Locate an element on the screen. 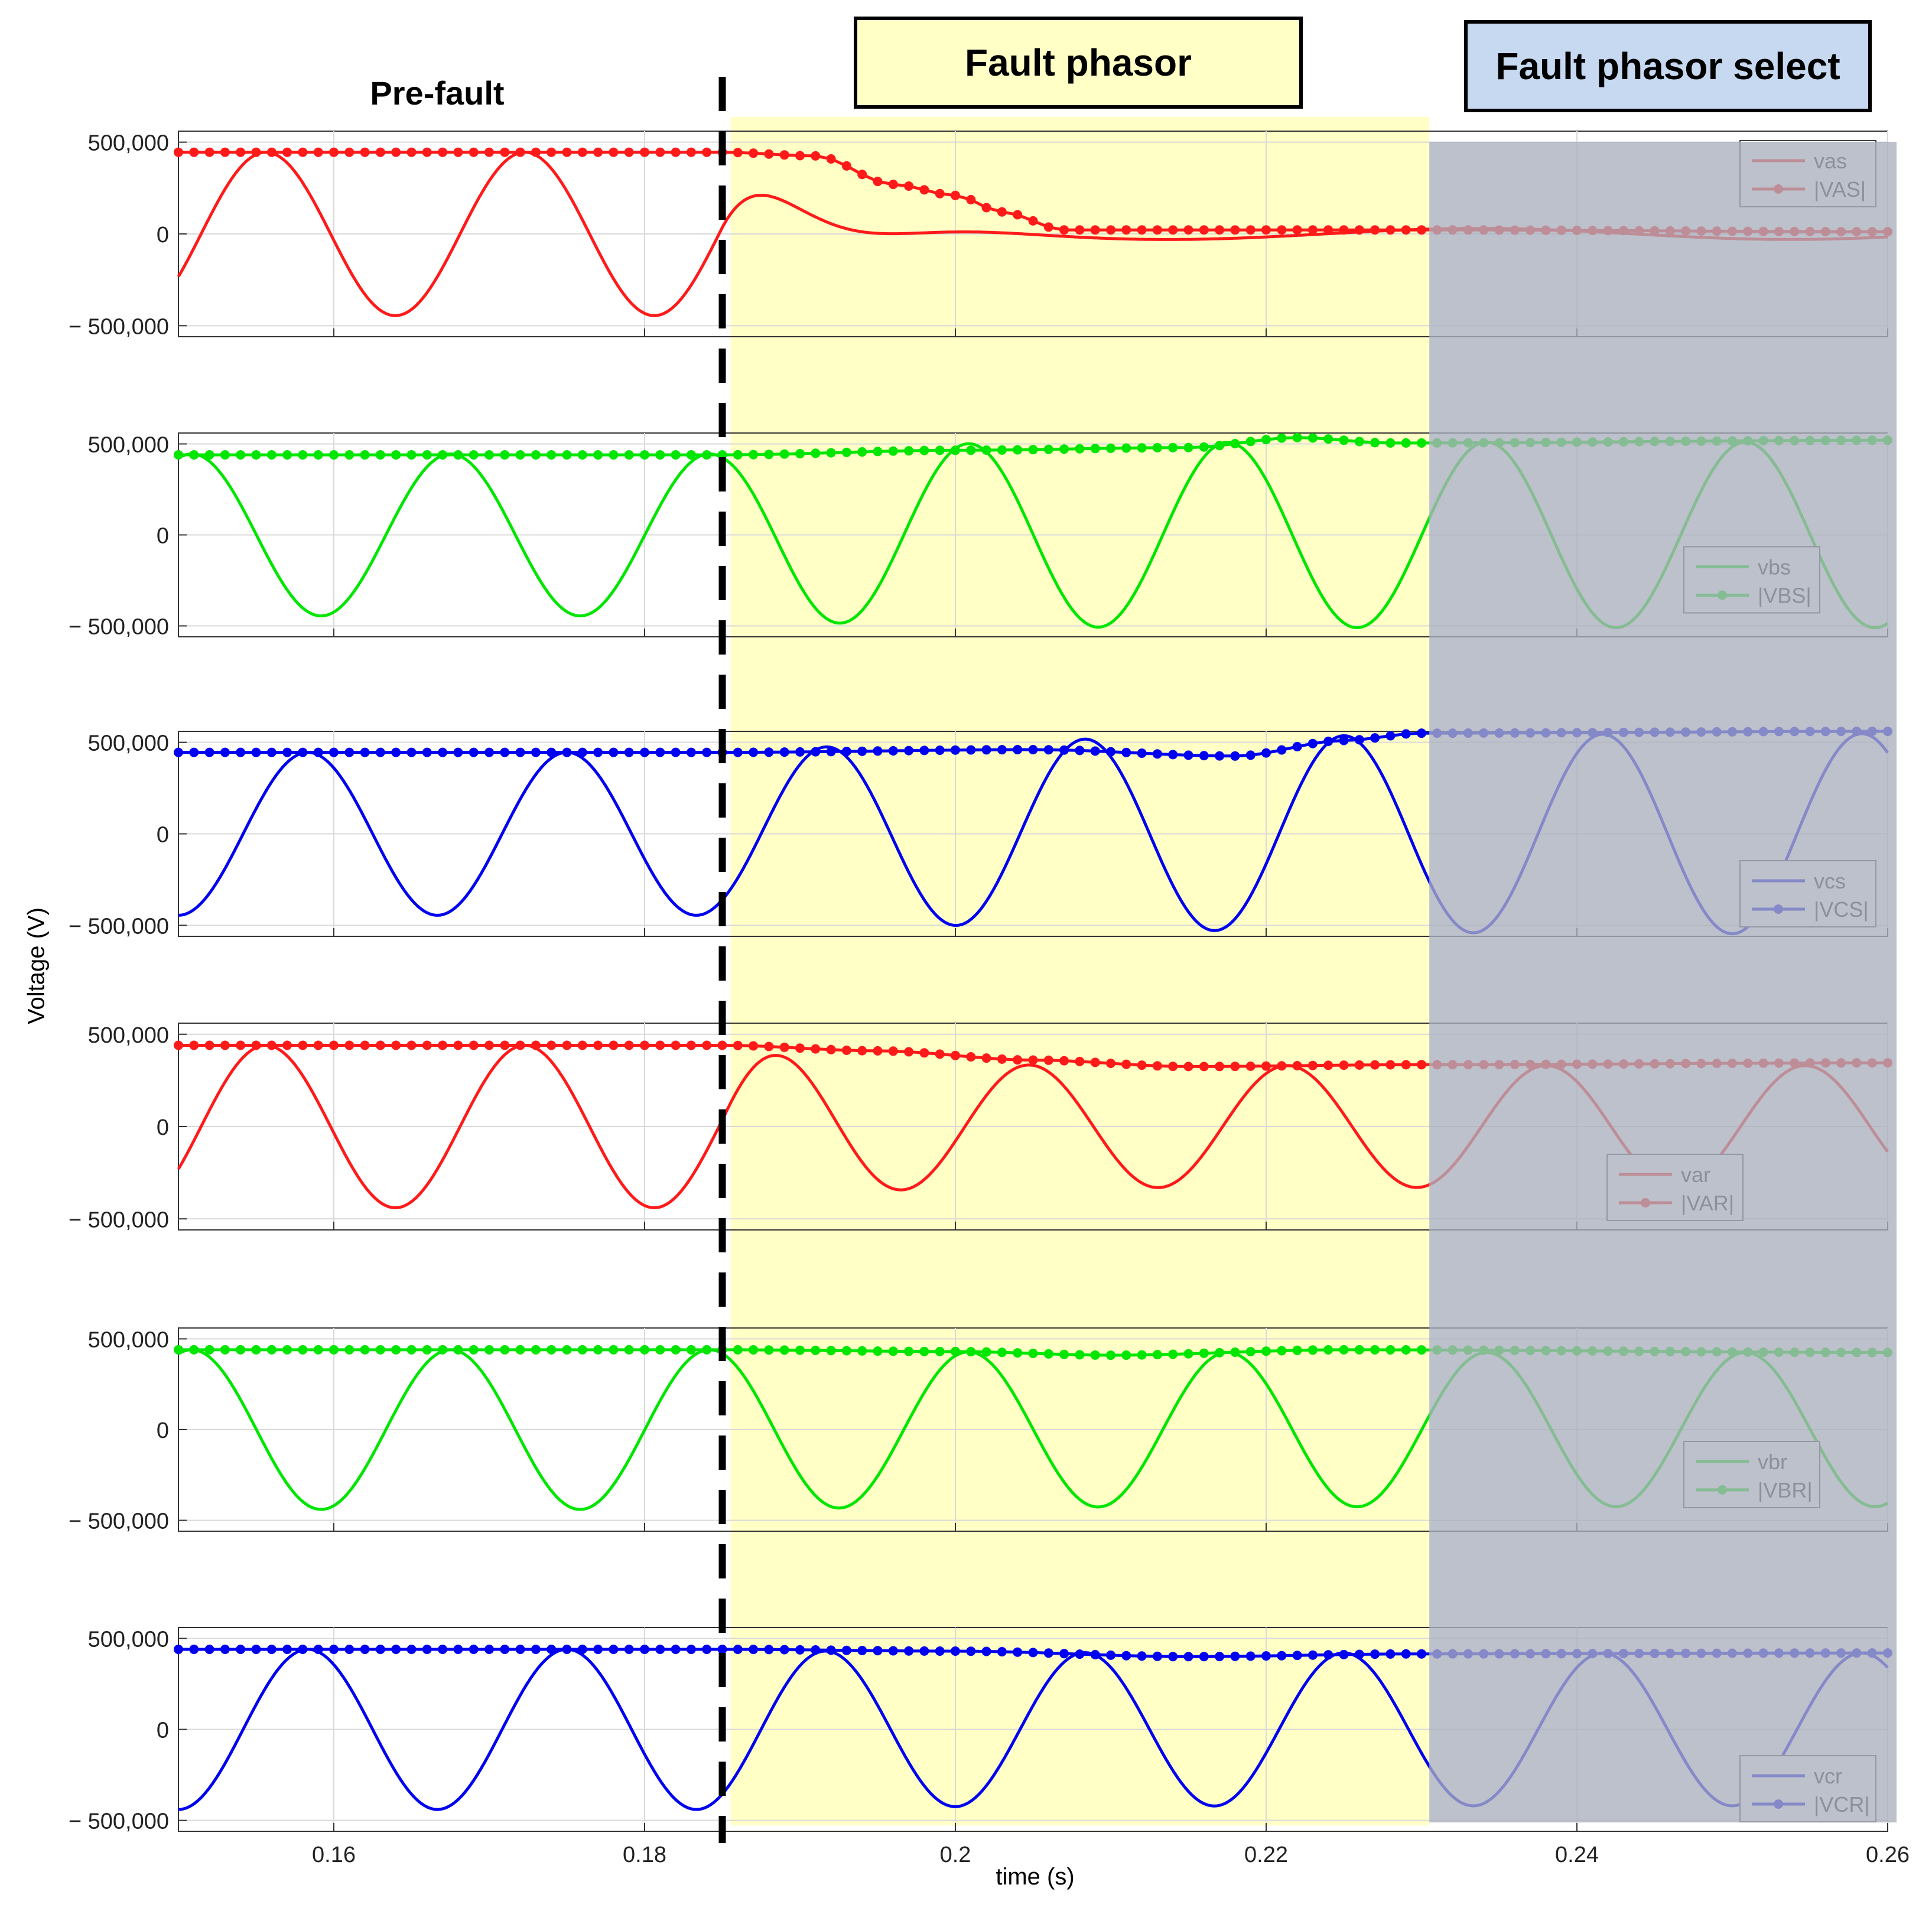  x-tick-label: 0.24 is located at coordinates (1577, 1855).